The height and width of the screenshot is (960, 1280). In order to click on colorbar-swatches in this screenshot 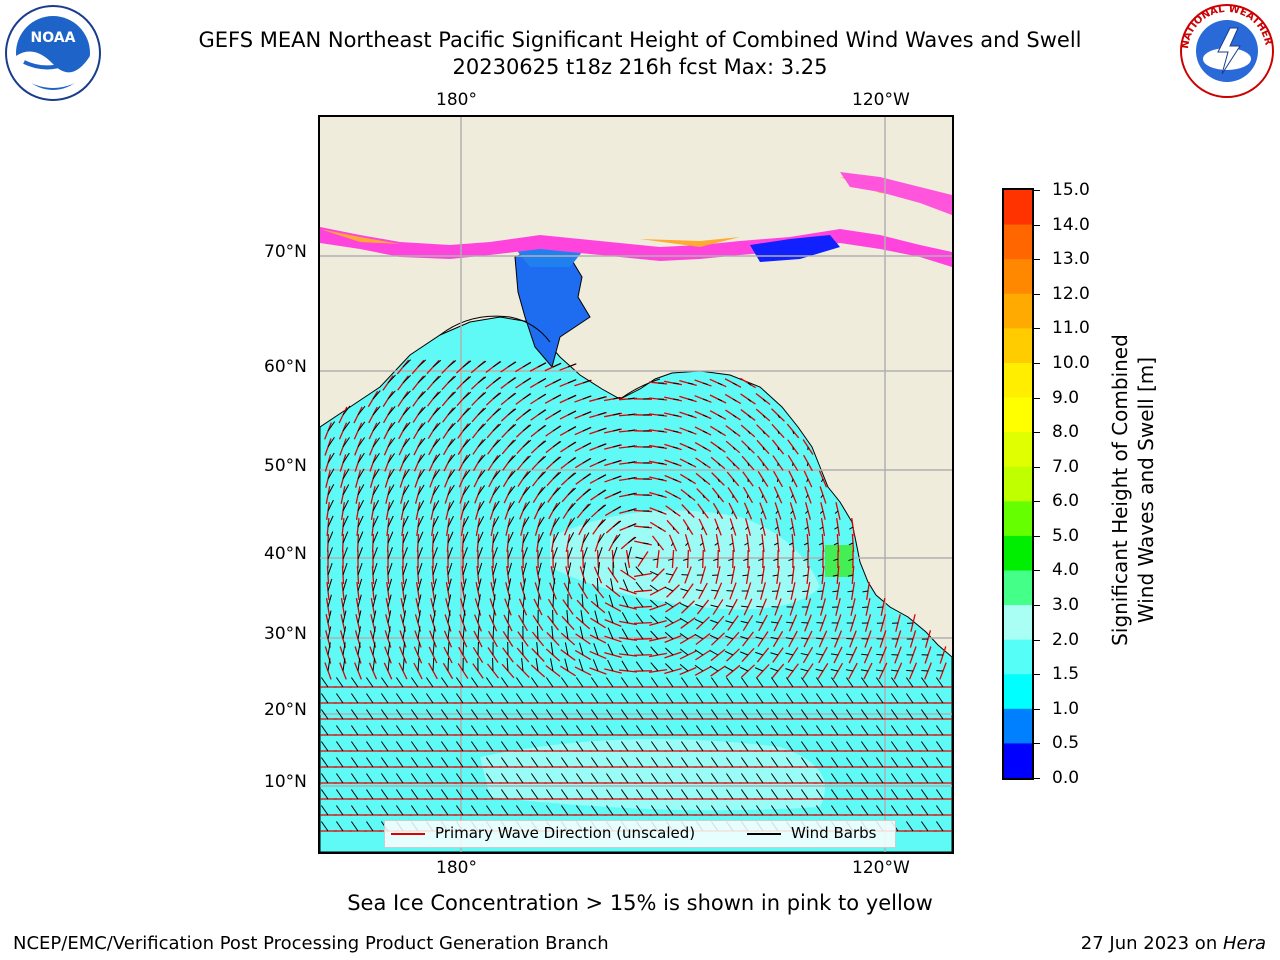, I will do `click(1018, 484)`.